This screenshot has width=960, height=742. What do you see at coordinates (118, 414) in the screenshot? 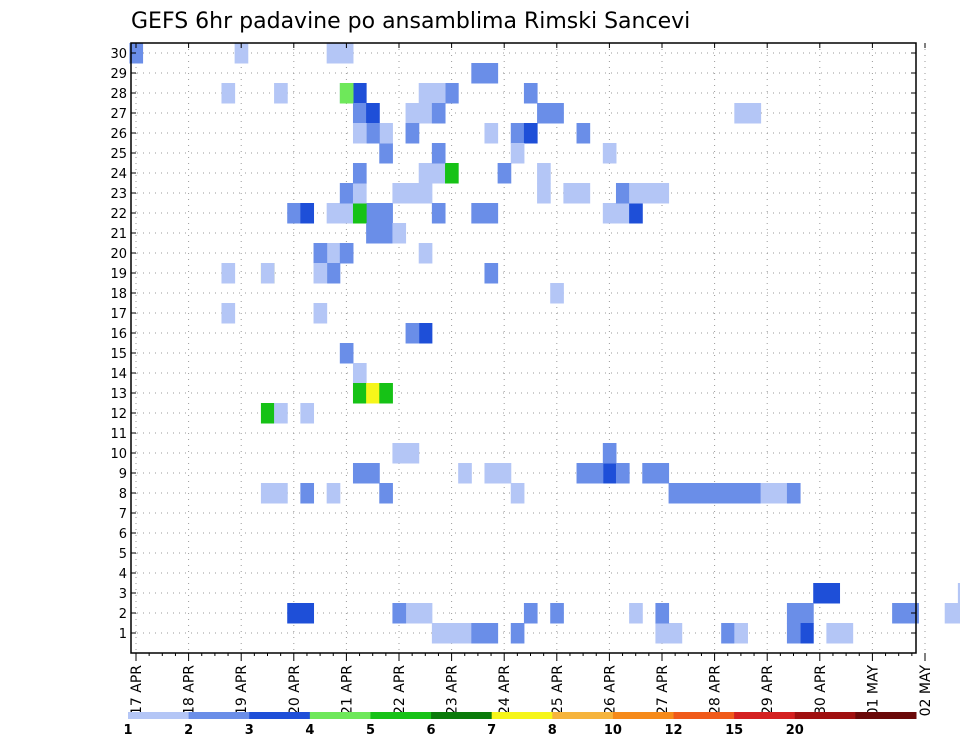
I see `y-tick-label: 12` at bounding box center [118, 414].